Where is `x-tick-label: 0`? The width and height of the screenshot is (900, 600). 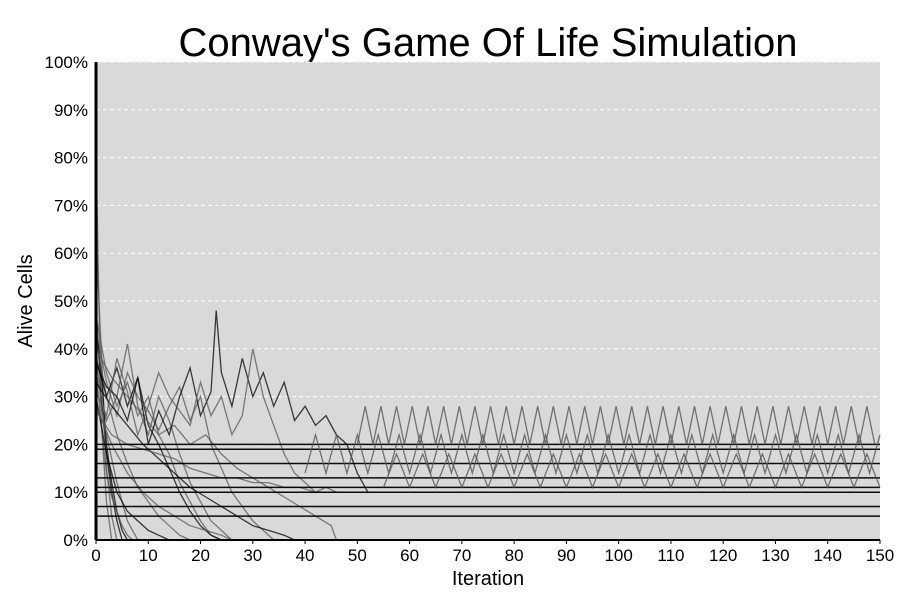 x-tick-label: 0 is located at coordinates (95, 555).